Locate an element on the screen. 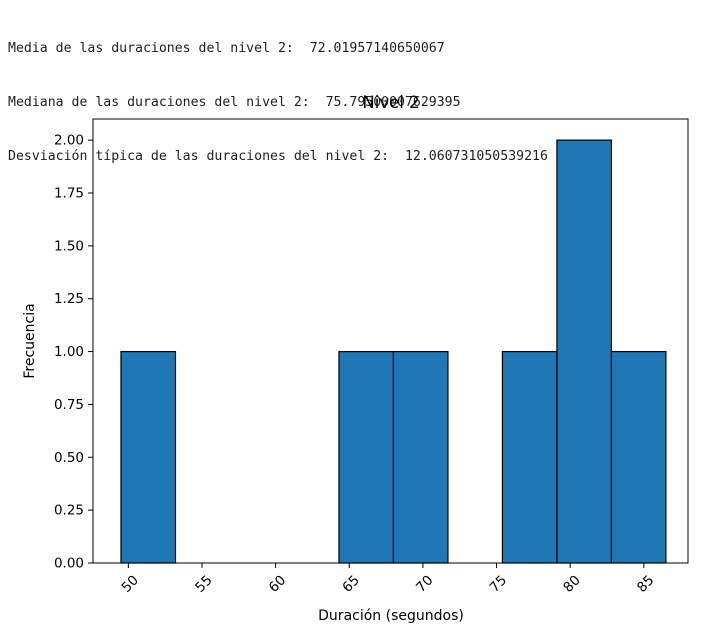 The height and width of the screenshot is (635, 710). x-tick-label: 50 is located at coordinates (129, 583).